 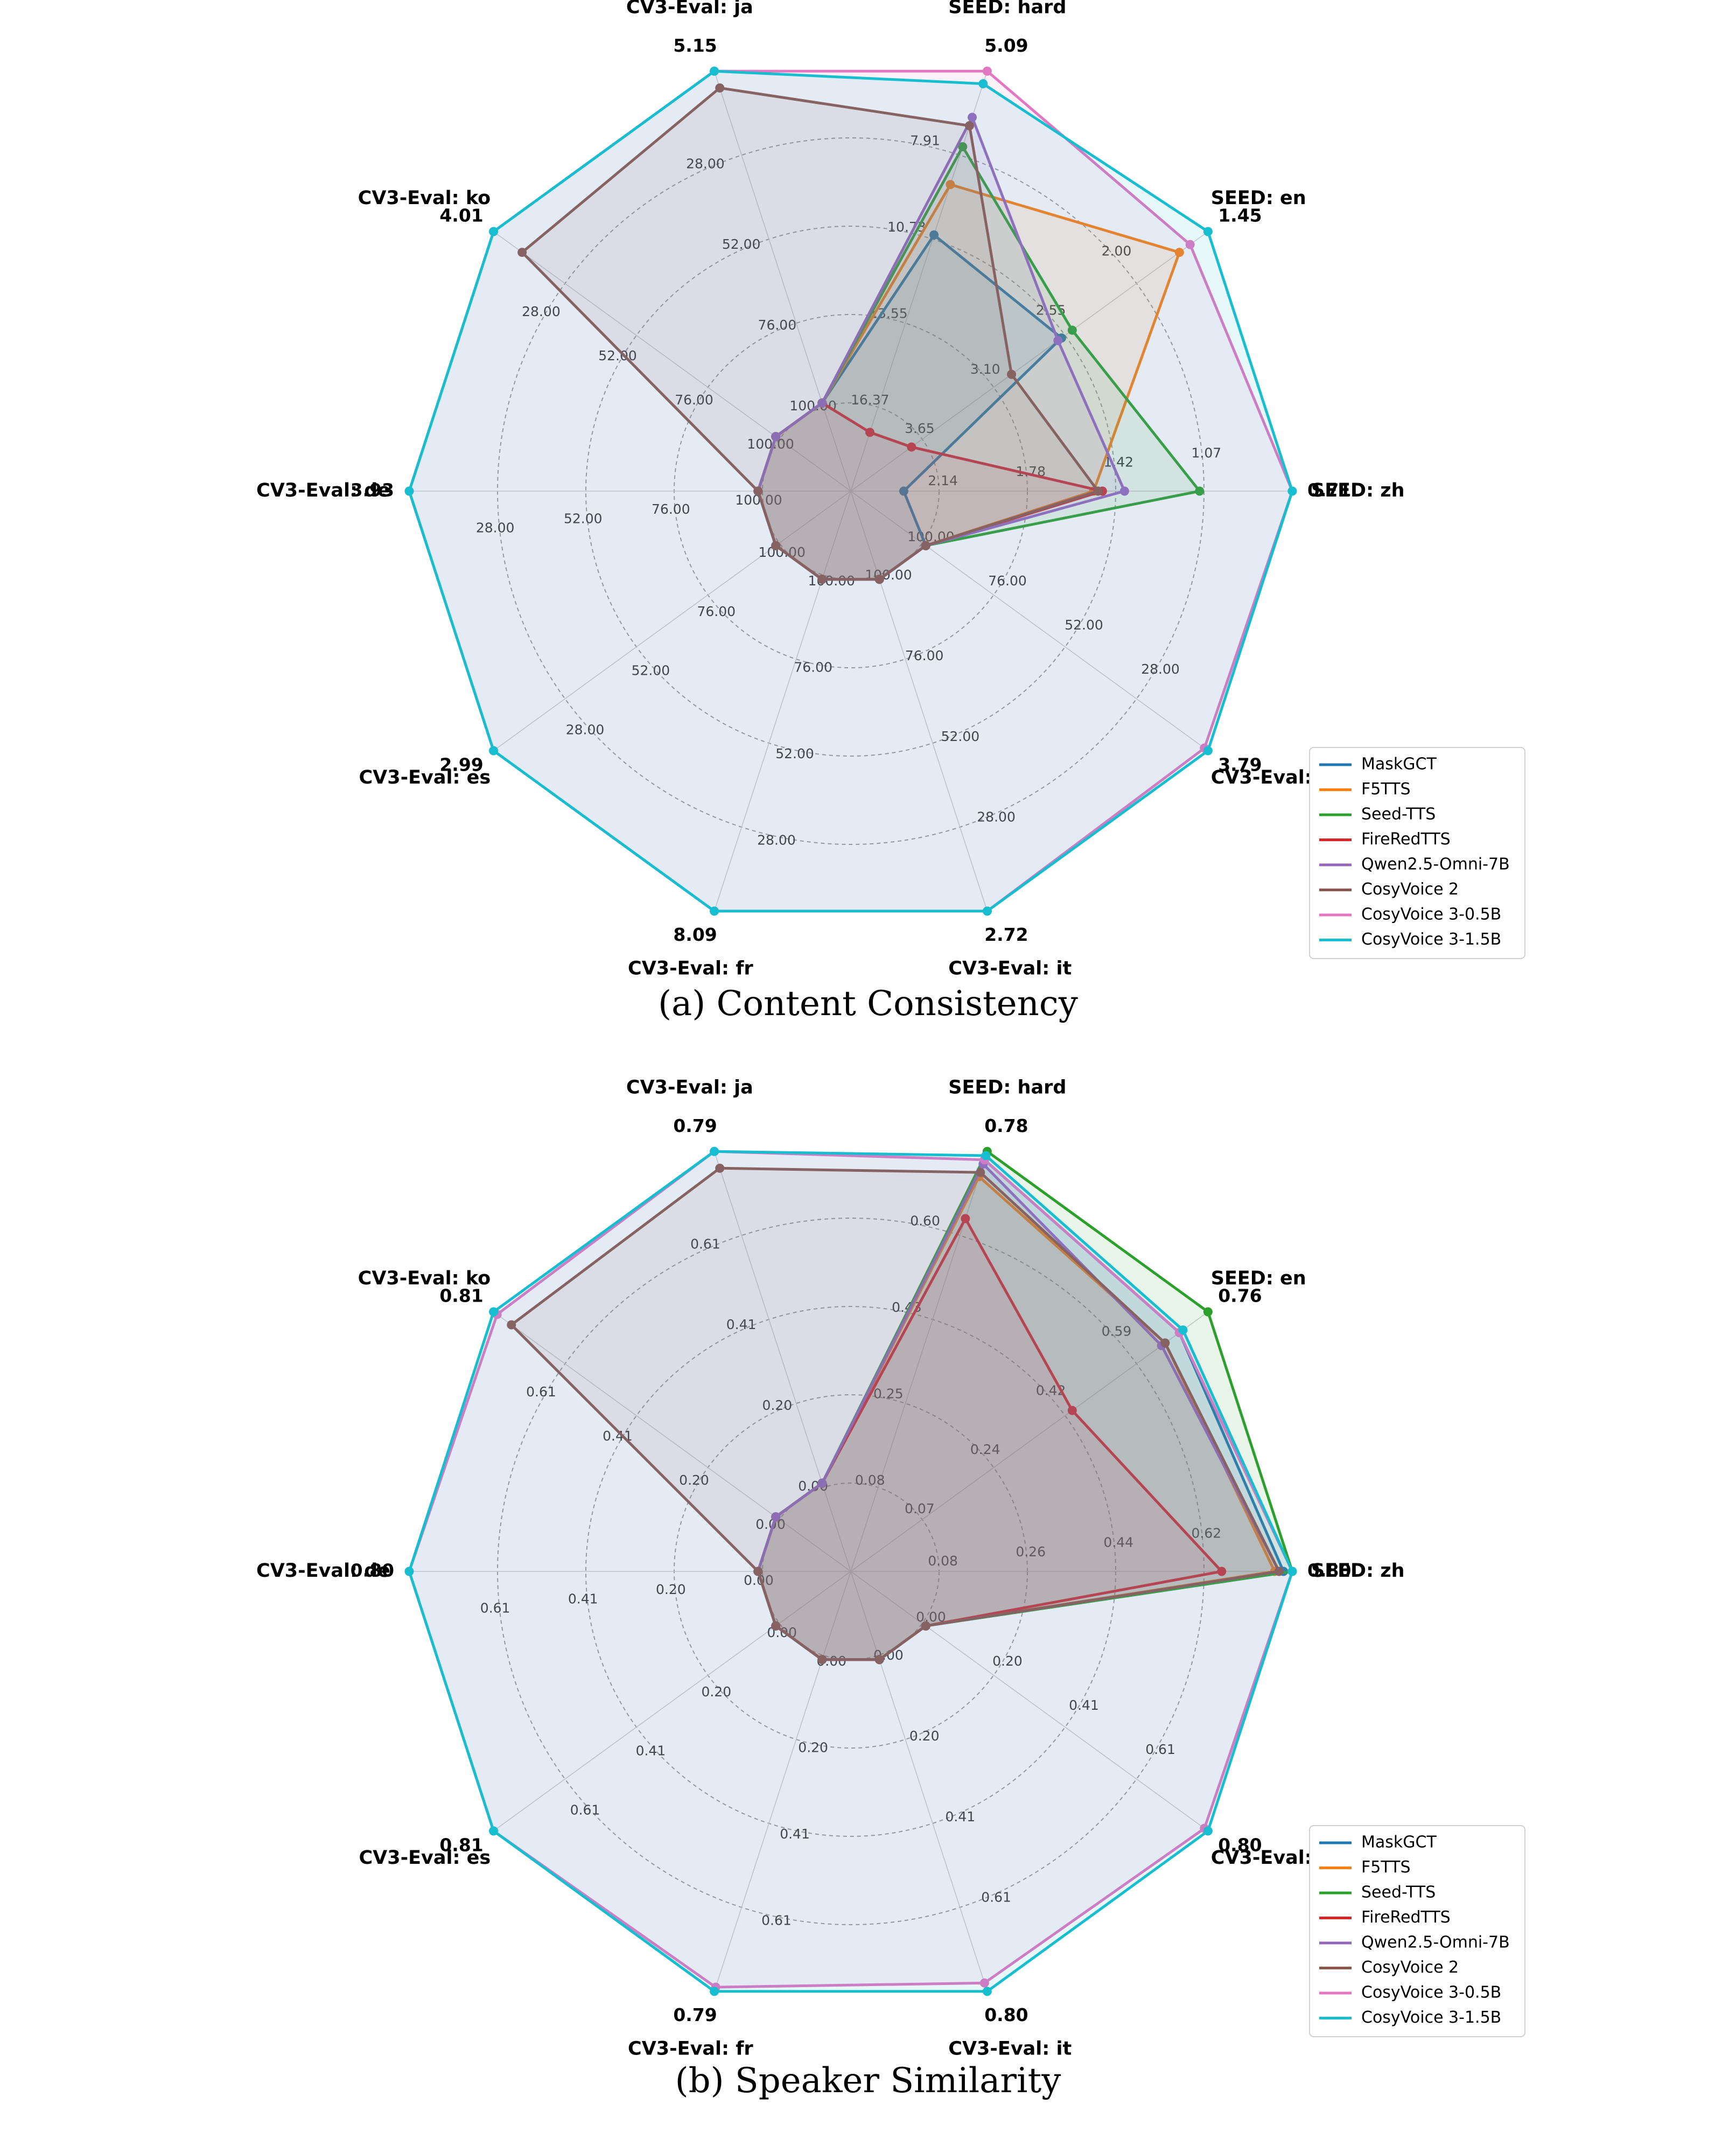 I want to click on axis-best-value: 0.78, so click(x=1006, y=1125).